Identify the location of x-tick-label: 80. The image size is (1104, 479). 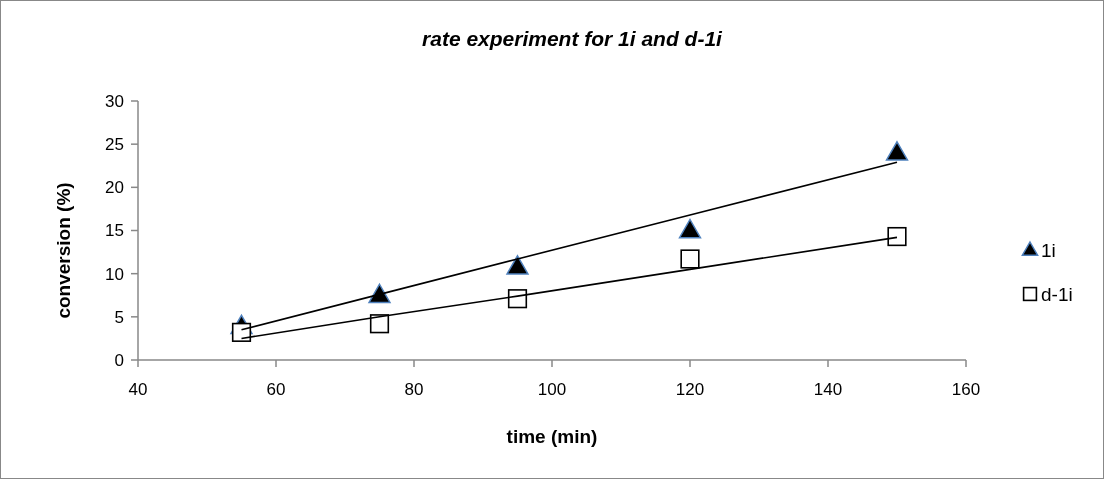
(414, 389).